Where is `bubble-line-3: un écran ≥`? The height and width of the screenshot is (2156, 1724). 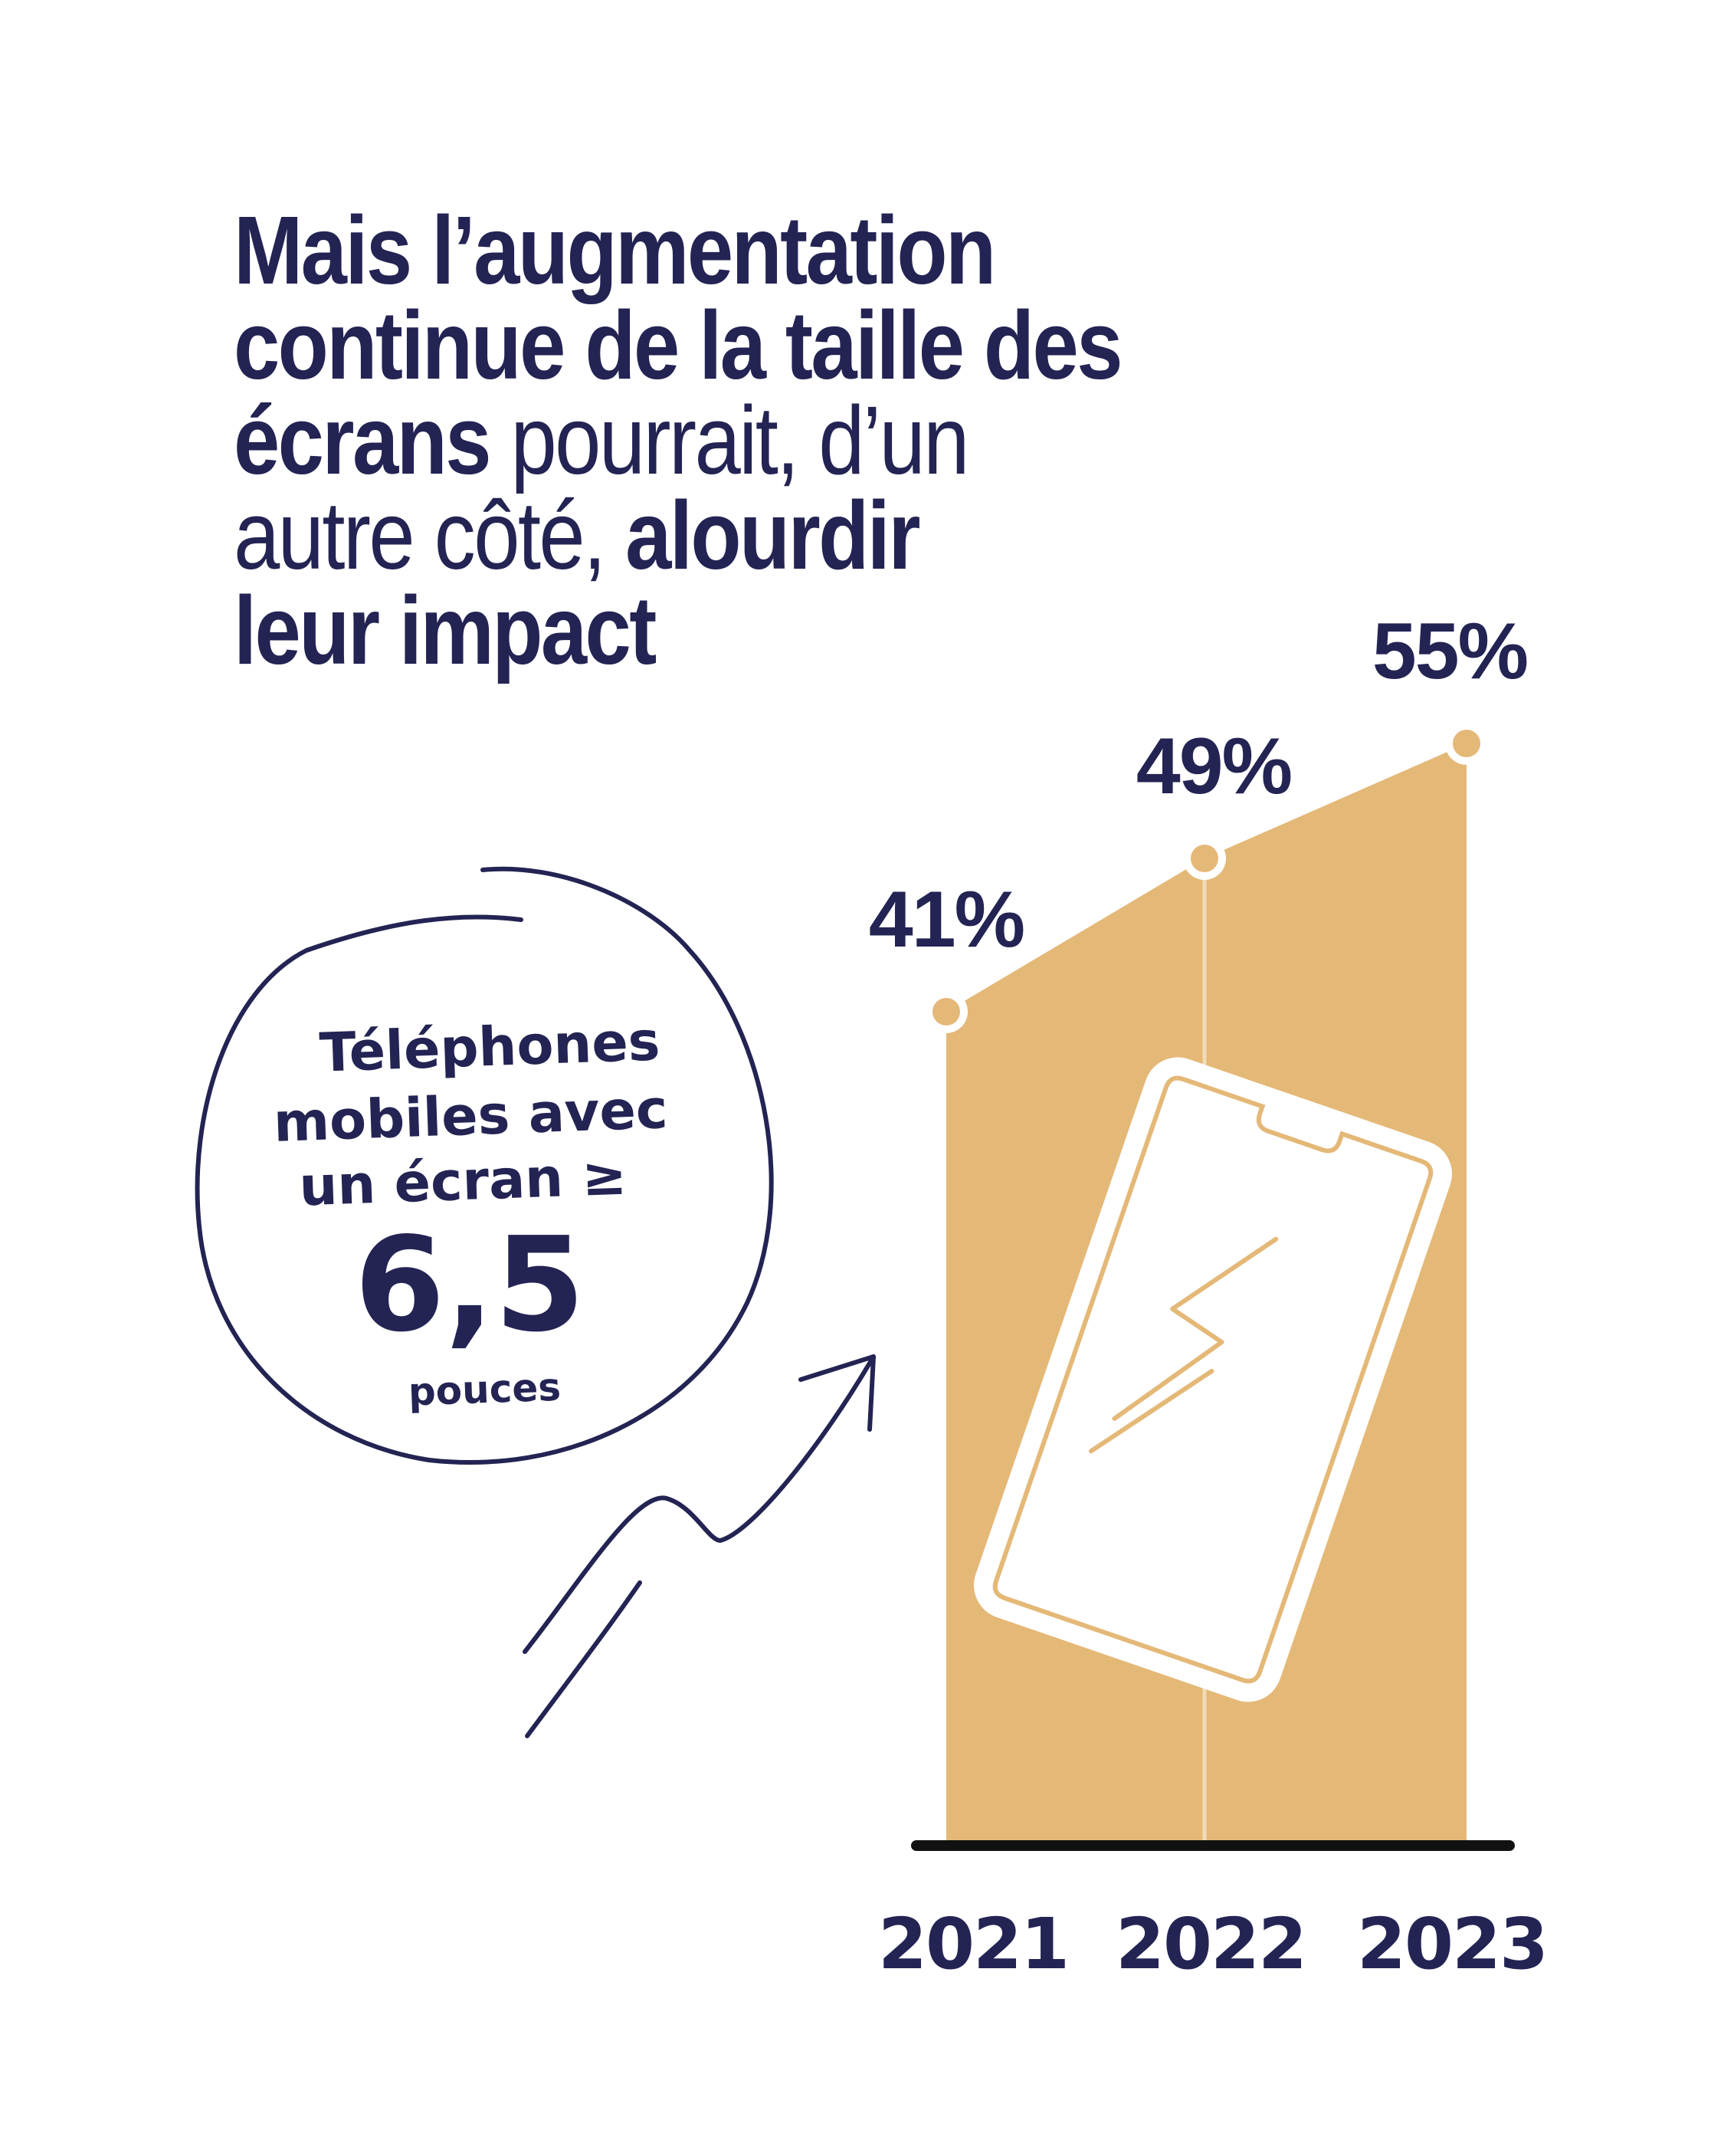
bubble-line-3: un écran ≥ is located at coordinates (463, 1181).